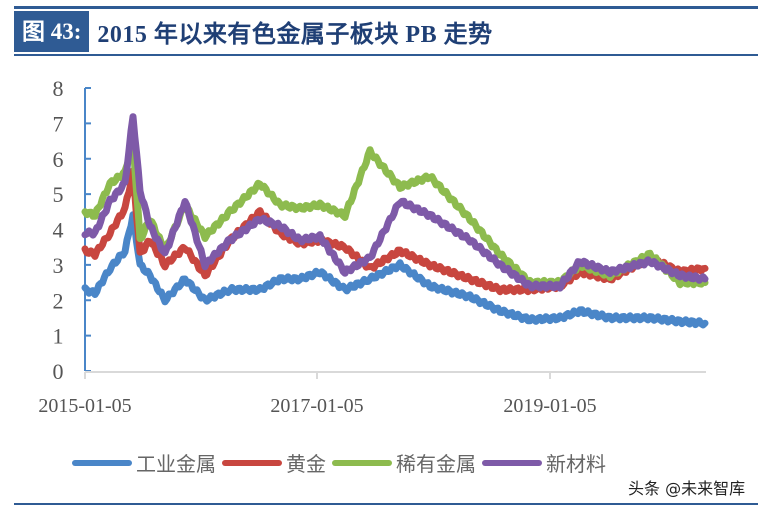  Describe the element at coordinates (58, 230) in the screenshot. I see `y-tick-label: 4` at that location.